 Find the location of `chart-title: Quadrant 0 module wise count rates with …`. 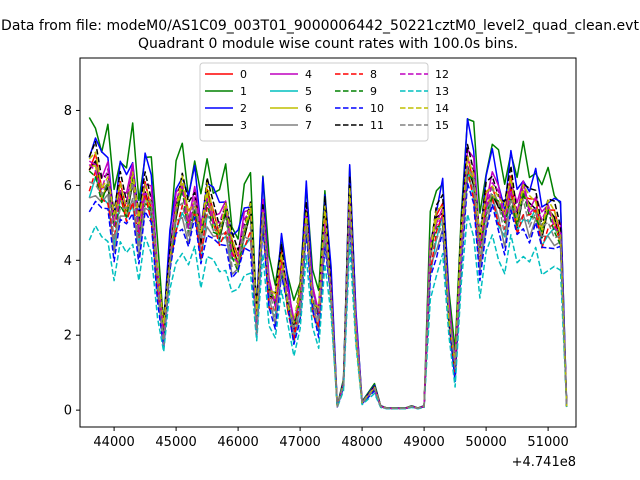

chart-title: Quadrant 0 module wise count rates with … is located at coordinates (328, 44).